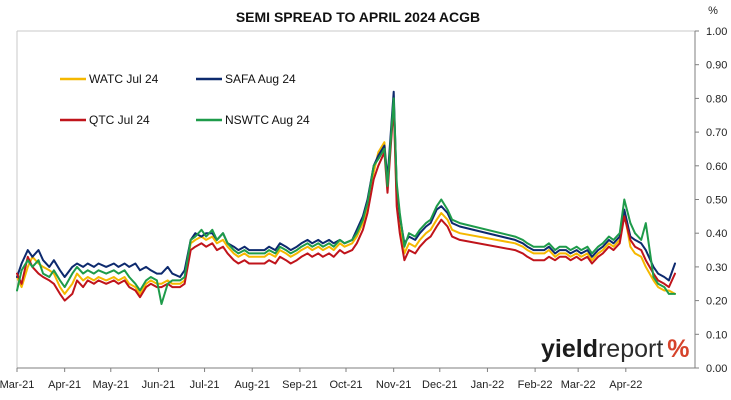  I want to click on legend-label: WATC Jul 24, so click(124, 79).